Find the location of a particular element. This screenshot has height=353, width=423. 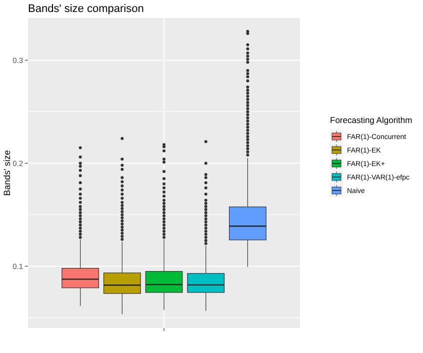

y-axis-title: Bands' size is located at coordinates (7, 173).